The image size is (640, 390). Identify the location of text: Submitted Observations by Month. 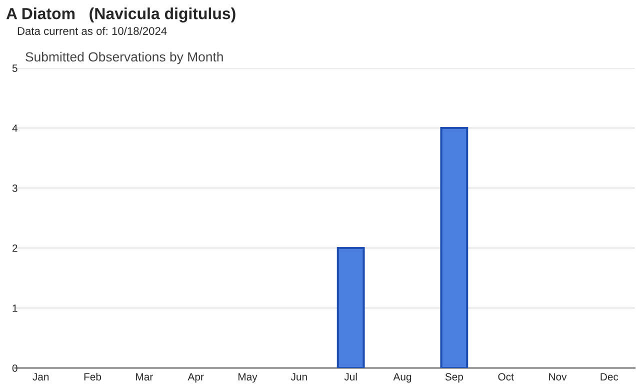
(124, 58).